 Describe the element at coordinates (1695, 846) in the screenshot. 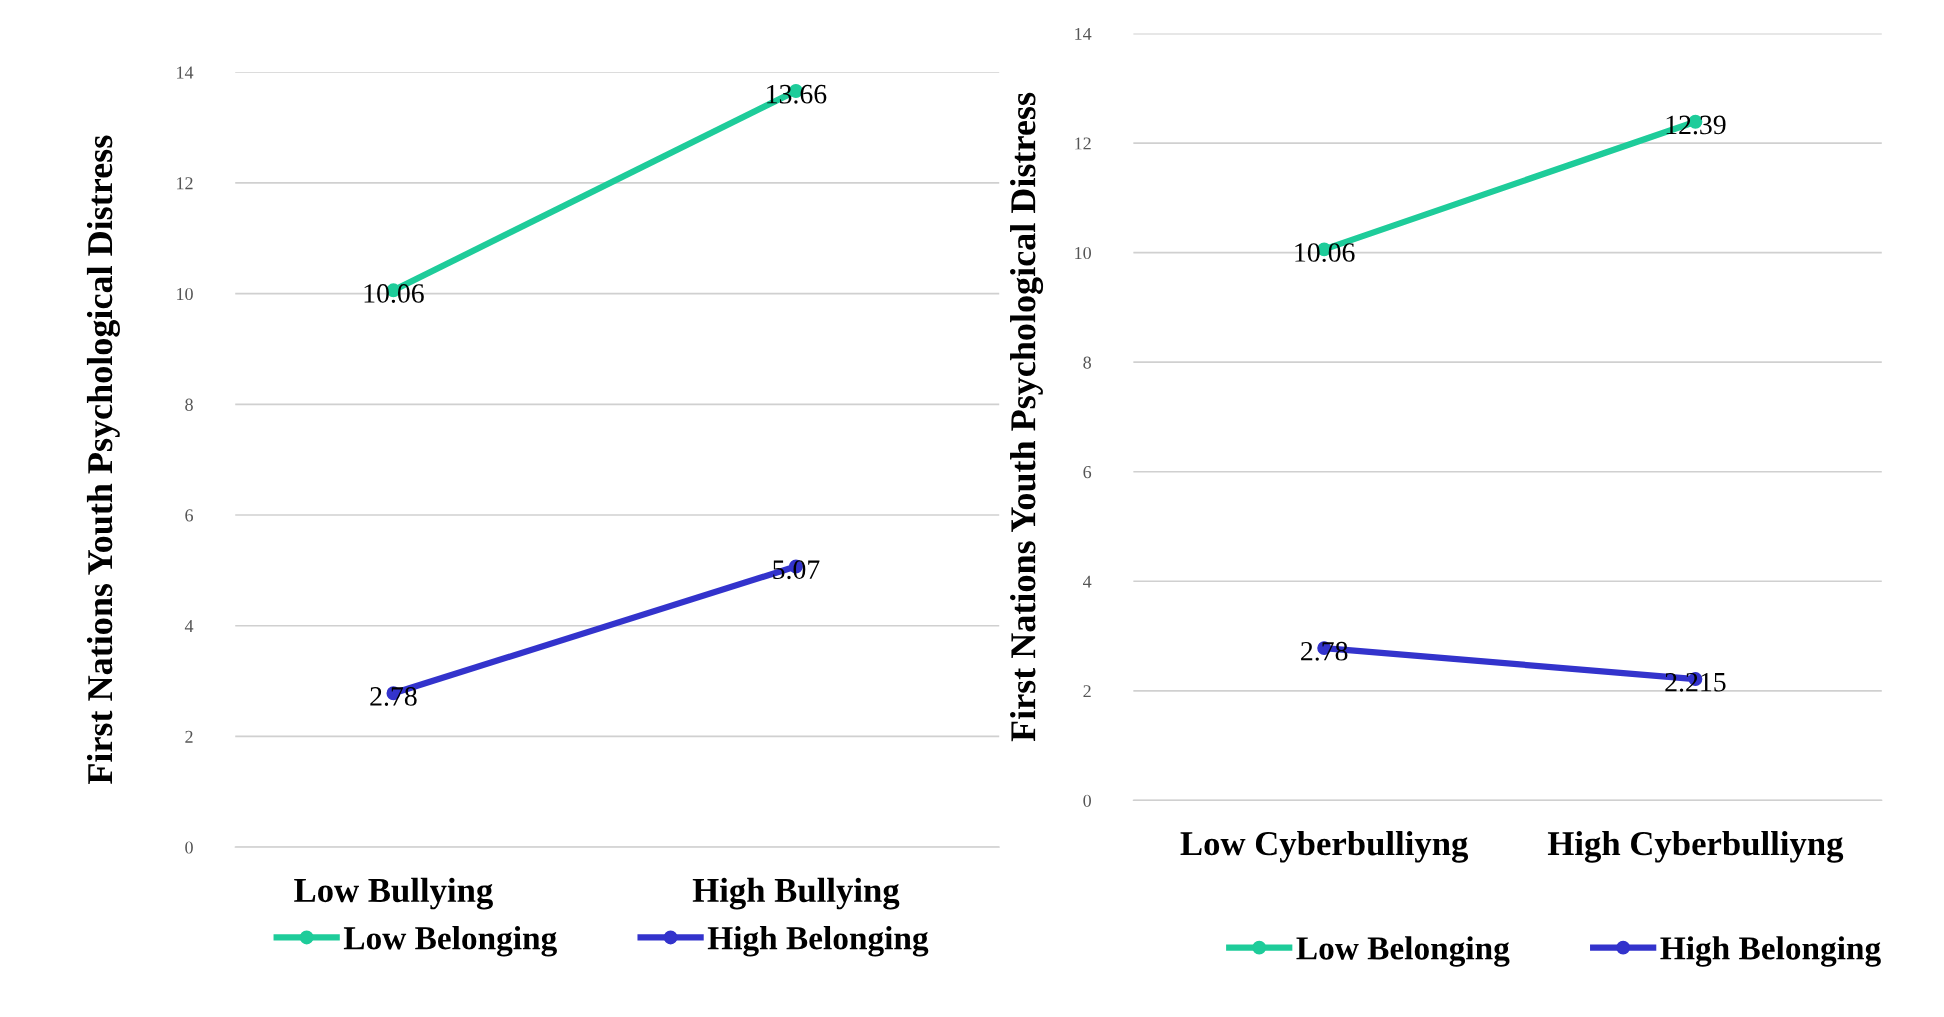

I see `x-tick-label: High Cyberbulliyng` at that location.